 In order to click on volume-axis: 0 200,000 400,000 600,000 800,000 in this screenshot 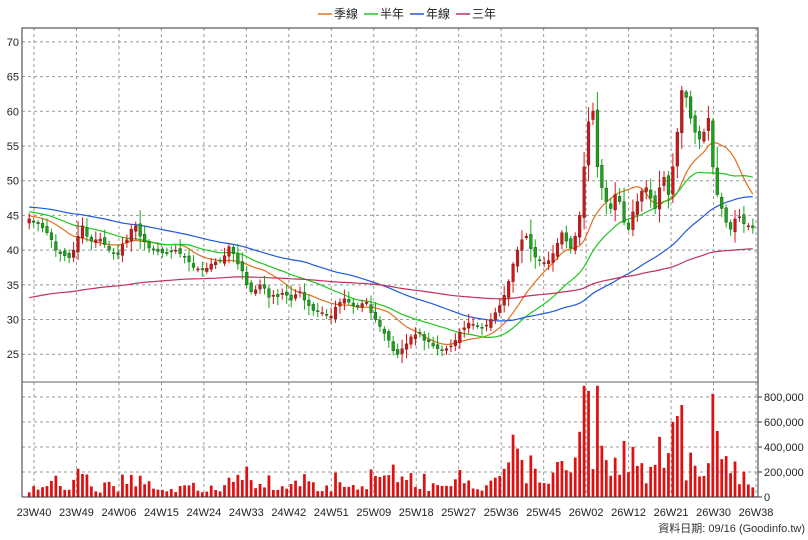, I will do `click(781, 448)`.